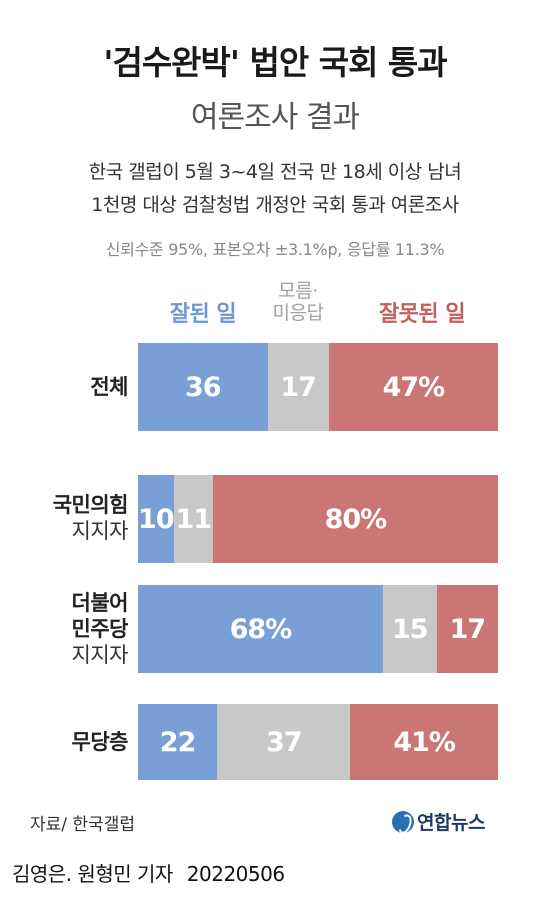 This screenshot has height=903, width=550. I want to click on row-label-dp-line2: 민주당, so click(100, 629).